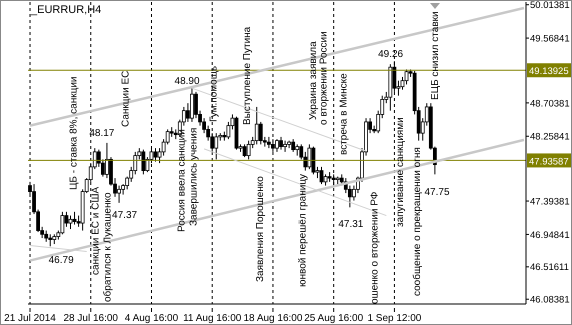 The height and width of the screenshot is (325, 572). Describe the element at coordinates (273, 318) in the screenshot. I see `x-tick-label: 18 Aug 16:00` at that location.